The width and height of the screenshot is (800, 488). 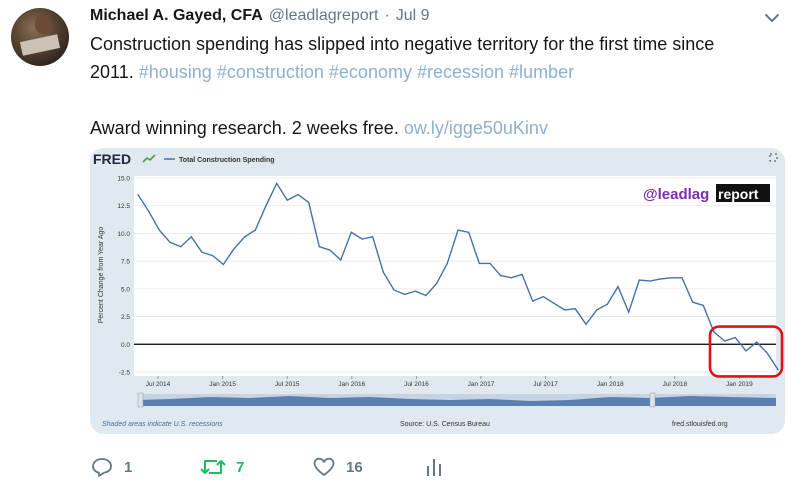 I want to click on x-tick-label: Jan 2016, so click(x=351, y=384).